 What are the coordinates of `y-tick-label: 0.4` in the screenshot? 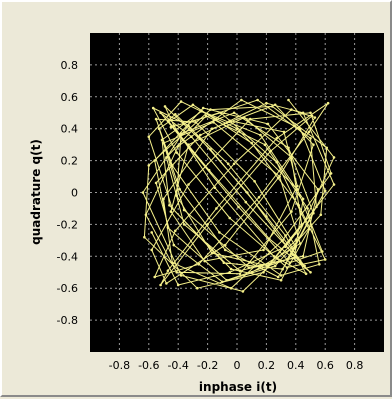 It's located at (70, 129).